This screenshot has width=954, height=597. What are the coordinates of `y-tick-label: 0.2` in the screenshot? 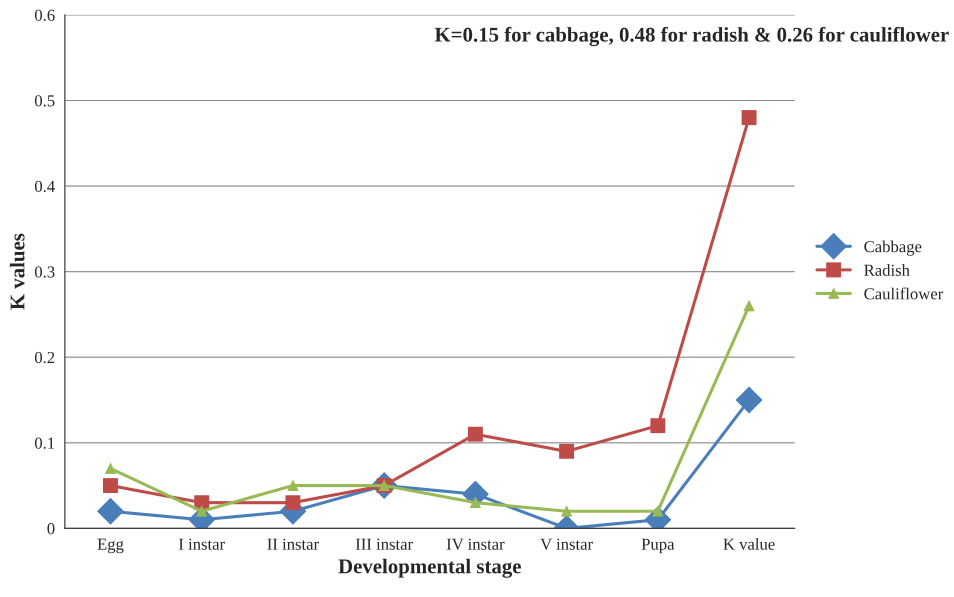 It's located at (44, 358).